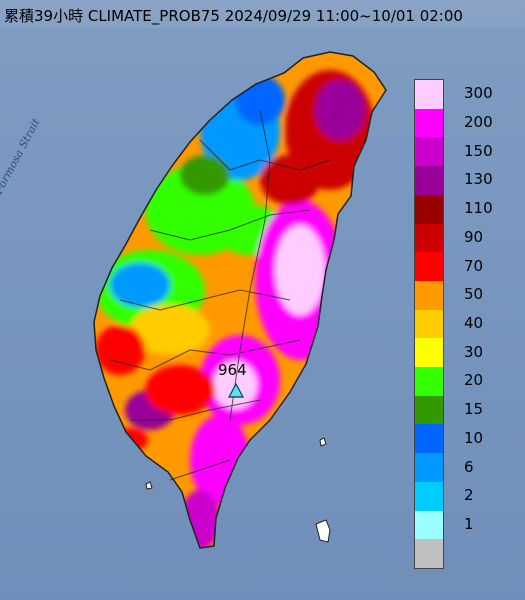 The width and height of the screenshot is (525, 600). What do you see at coordinates (323, 531) in the screenshot?
I see `green-island` at bounding box center [323, 531].